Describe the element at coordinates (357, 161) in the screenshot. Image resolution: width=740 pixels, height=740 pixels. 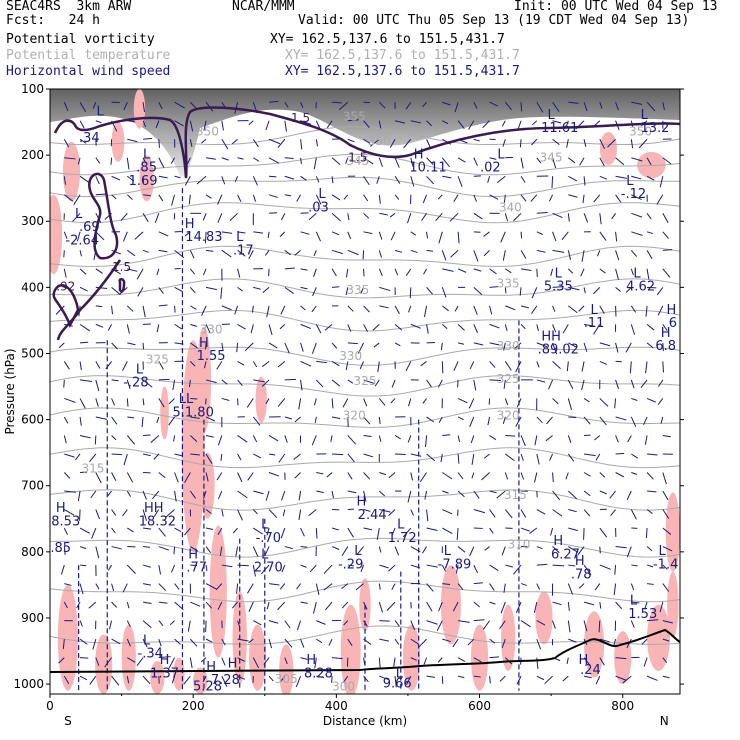
I see `theta-label: 345` at that location.